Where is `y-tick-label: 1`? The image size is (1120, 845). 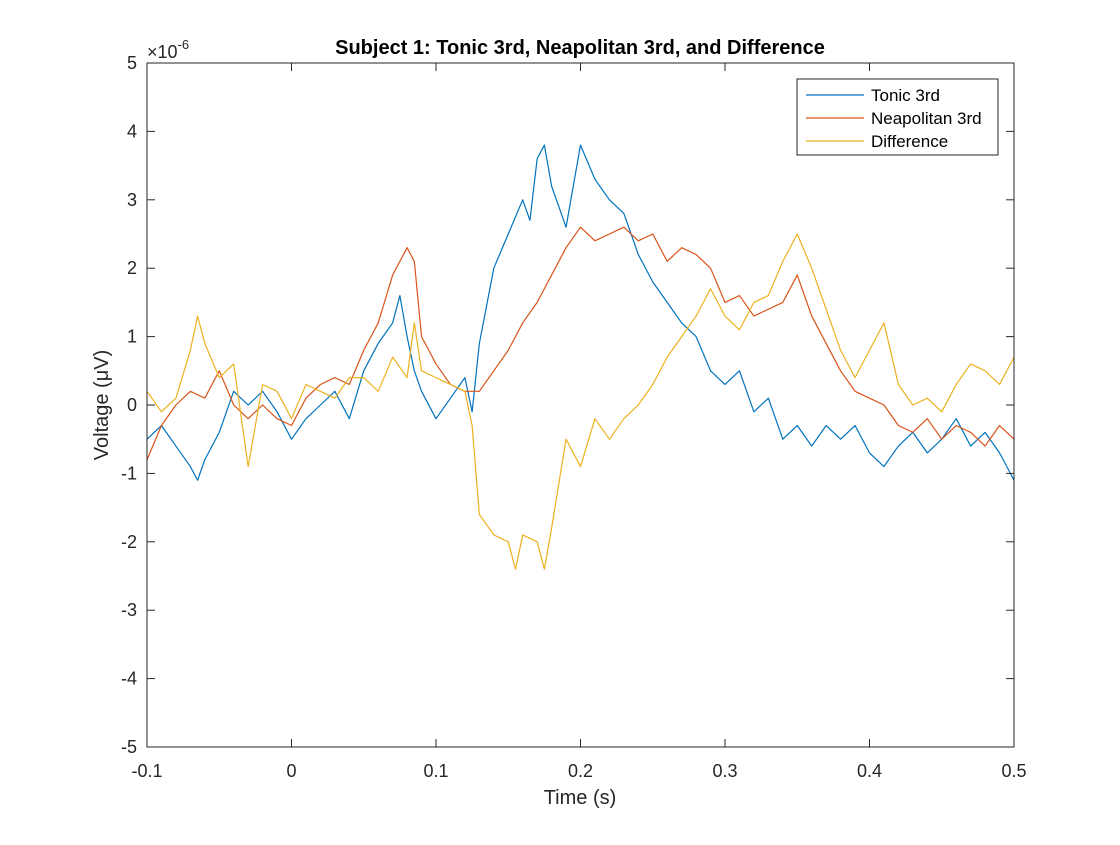 y-tick-label: 1 is located at coordinates (132, 337).